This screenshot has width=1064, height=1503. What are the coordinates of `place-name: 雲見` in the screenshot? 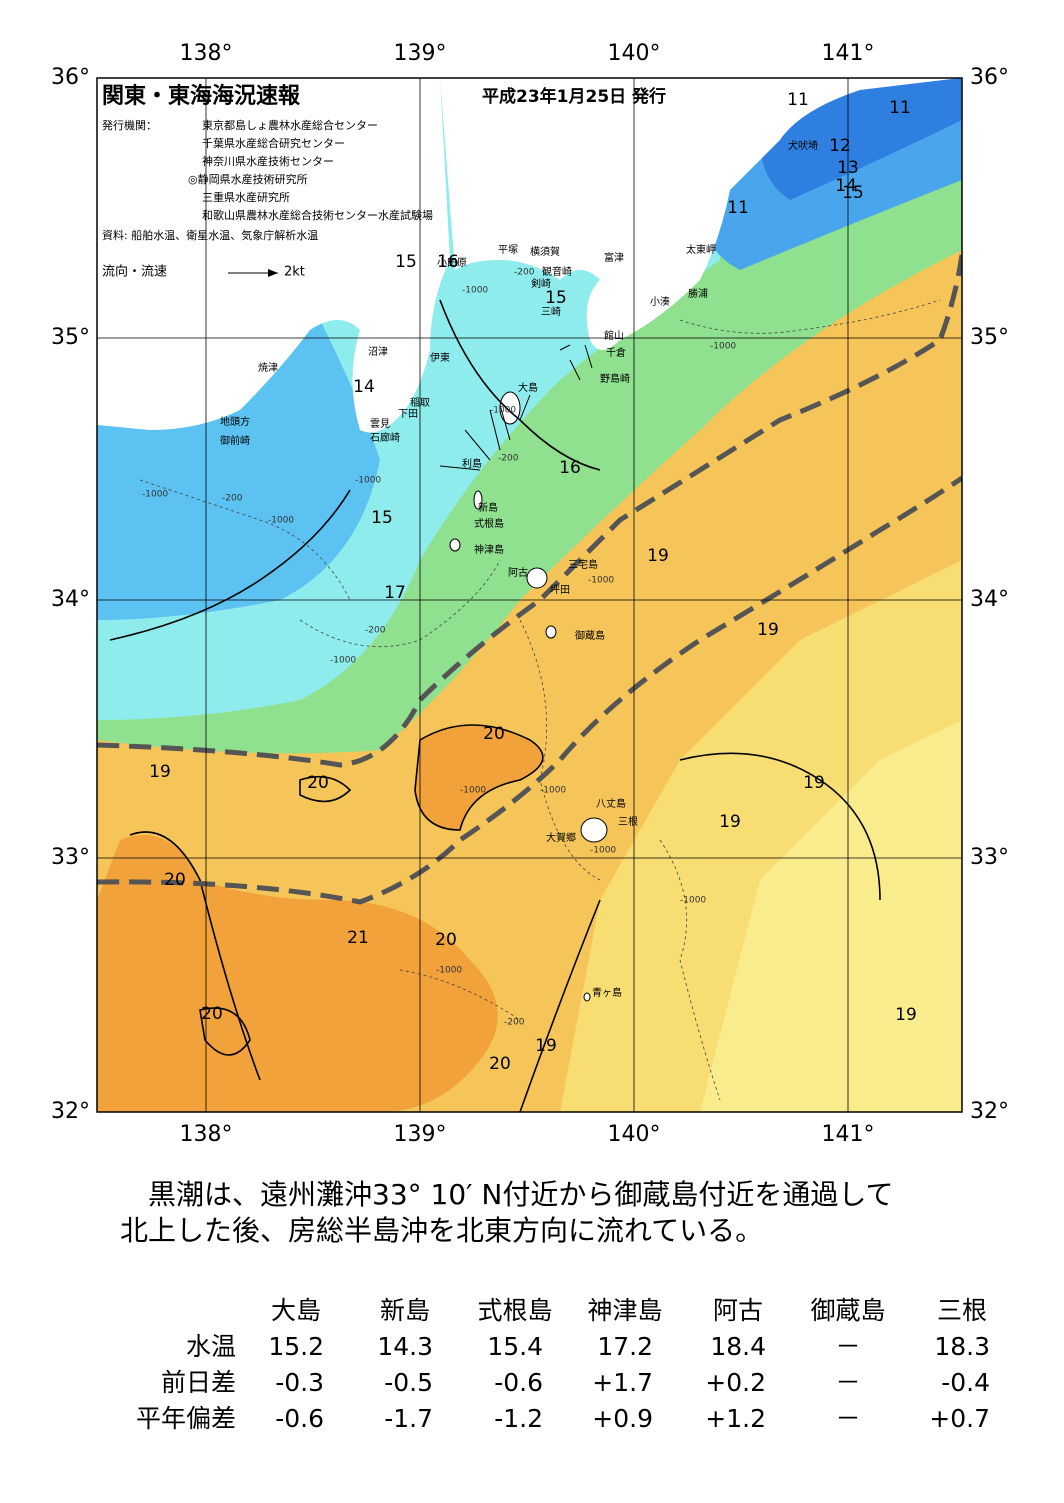 It's located at (380, 424).